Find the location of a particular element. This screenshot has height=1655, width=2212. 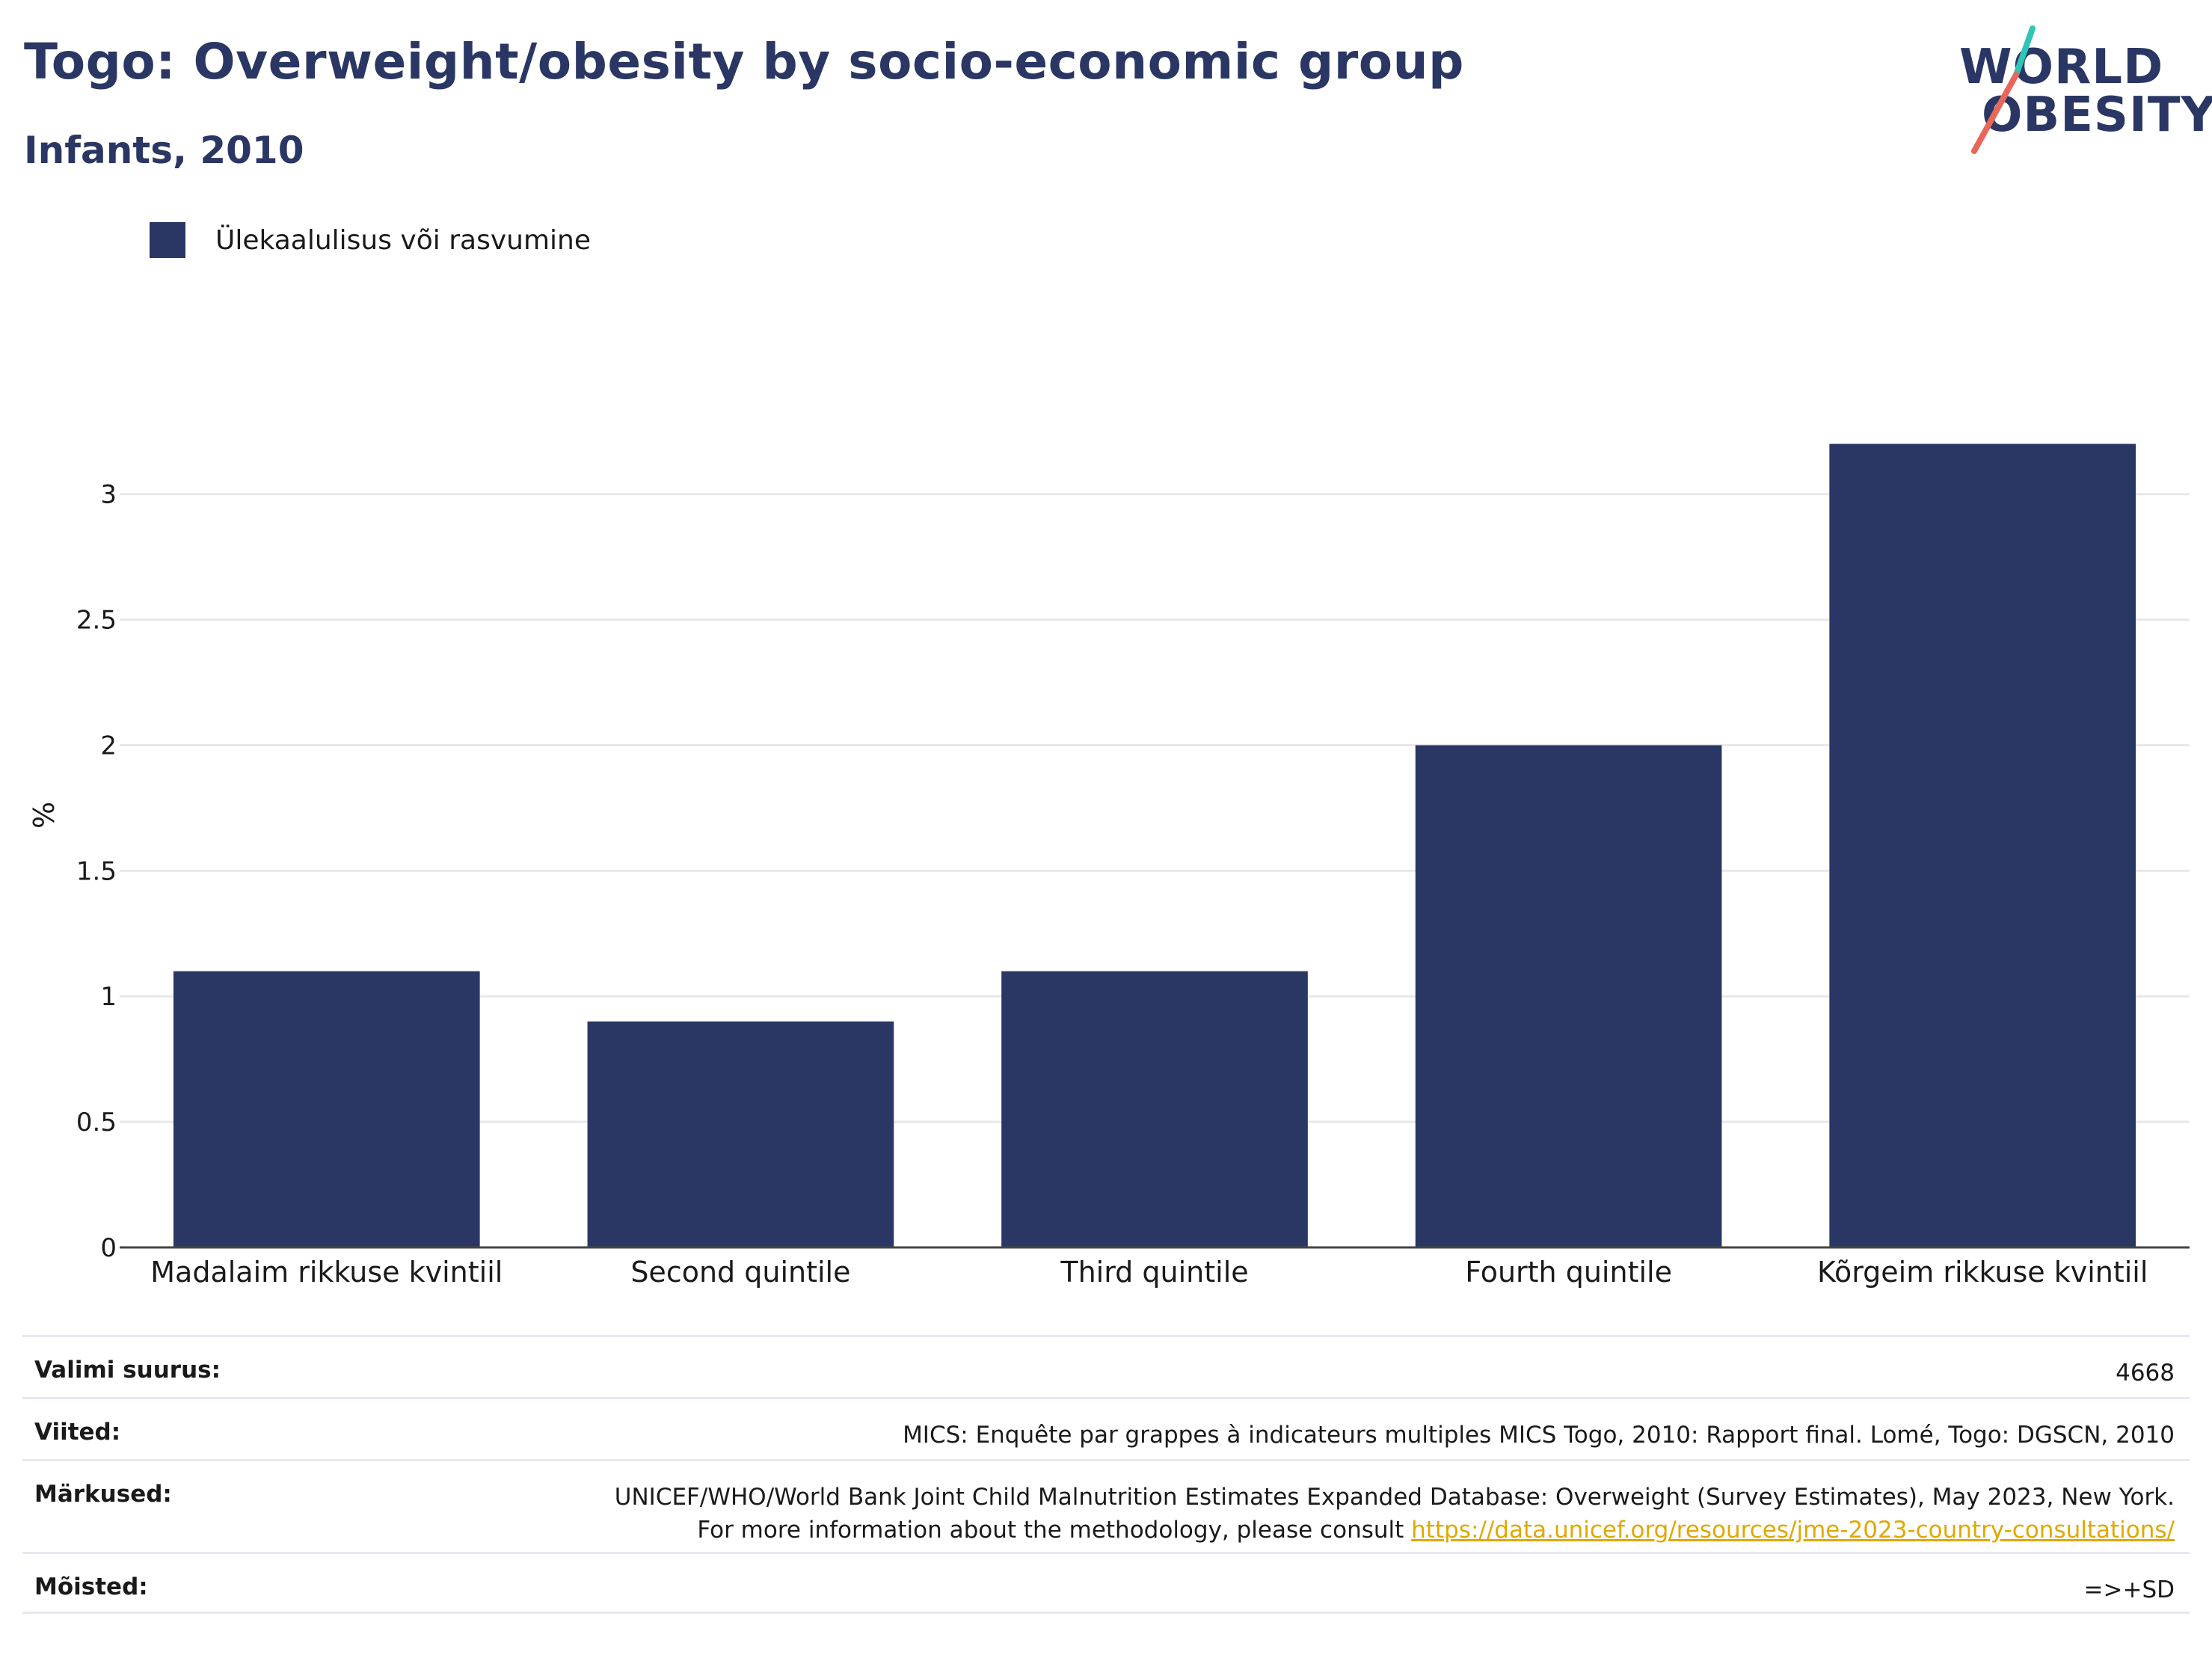

x-tick-label: Second quintile is located at coordinates (740, 1272).